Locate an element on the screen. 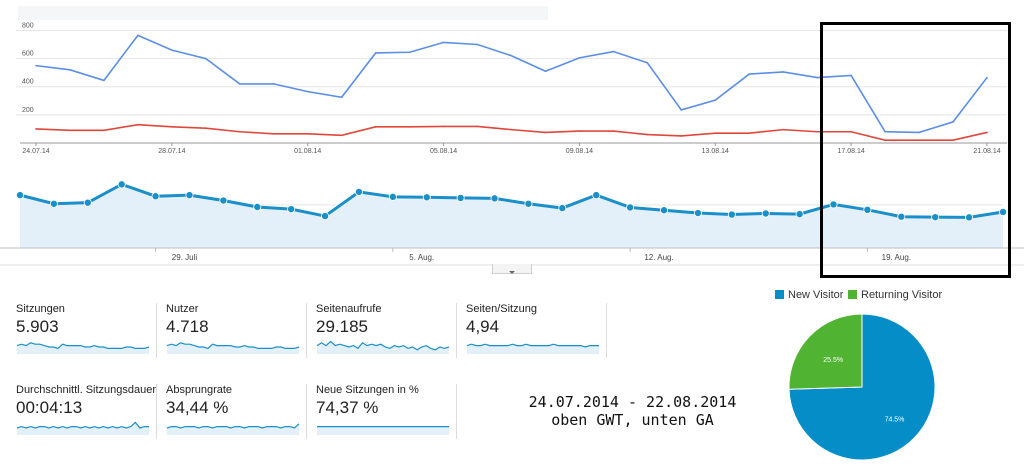 Image resolution: width=1024 pixels, height=473 pixels. metric-card: Nutzer 4.718 is located at coordinates (236, 330).